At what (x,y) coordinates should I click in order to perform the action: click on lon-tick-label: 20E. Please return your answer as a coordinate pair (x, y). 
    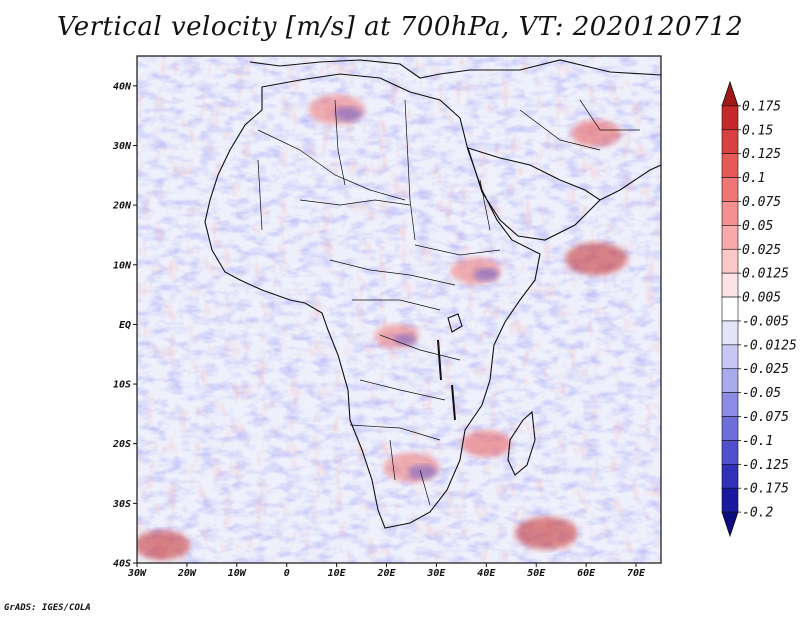
    Looking at the image, I should click on (386, 573).